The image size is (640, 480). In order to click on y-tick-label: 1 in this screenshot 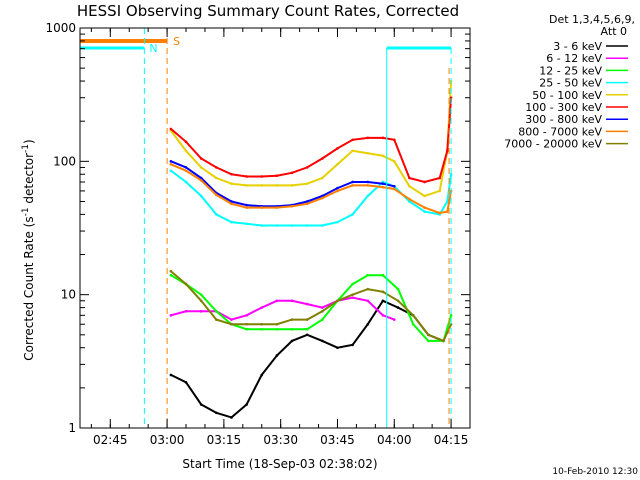, I will do `click(72, 428)`.